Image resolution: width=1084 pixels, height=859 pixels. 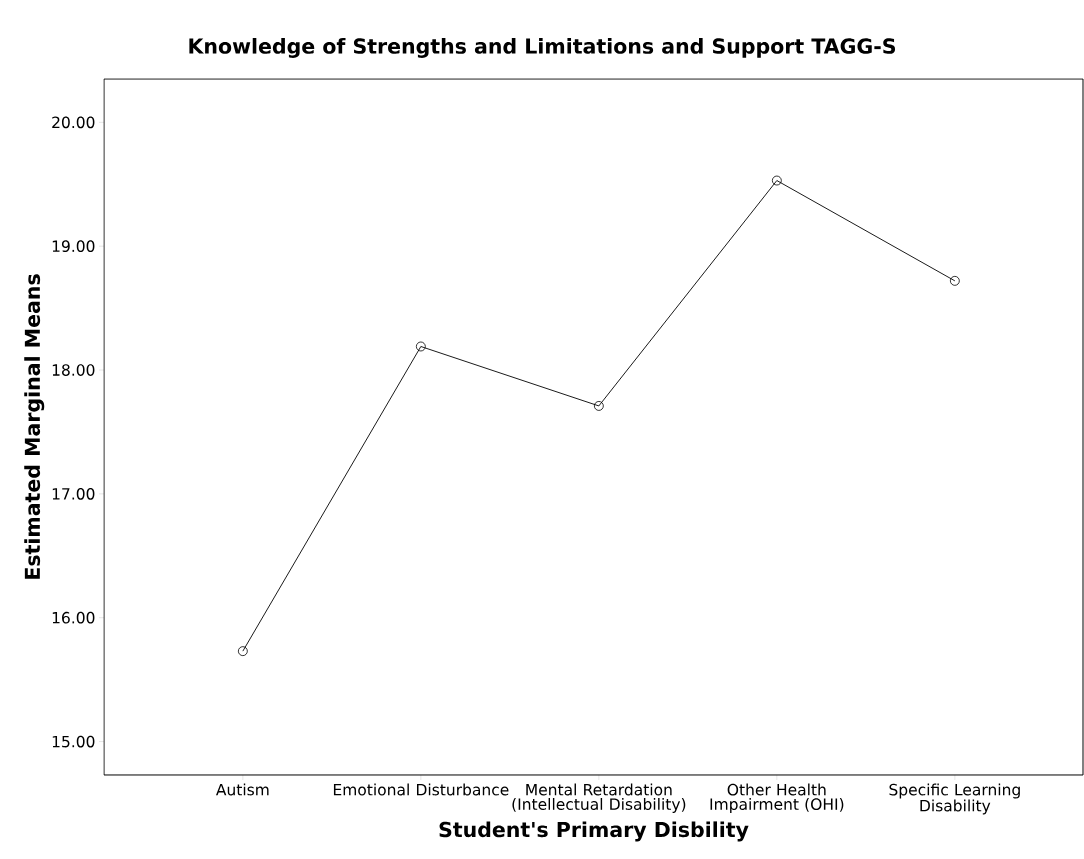 I want to click on x-tick-label: Mental Retardation (Intellectual Disability), so click(x=599, y=798).